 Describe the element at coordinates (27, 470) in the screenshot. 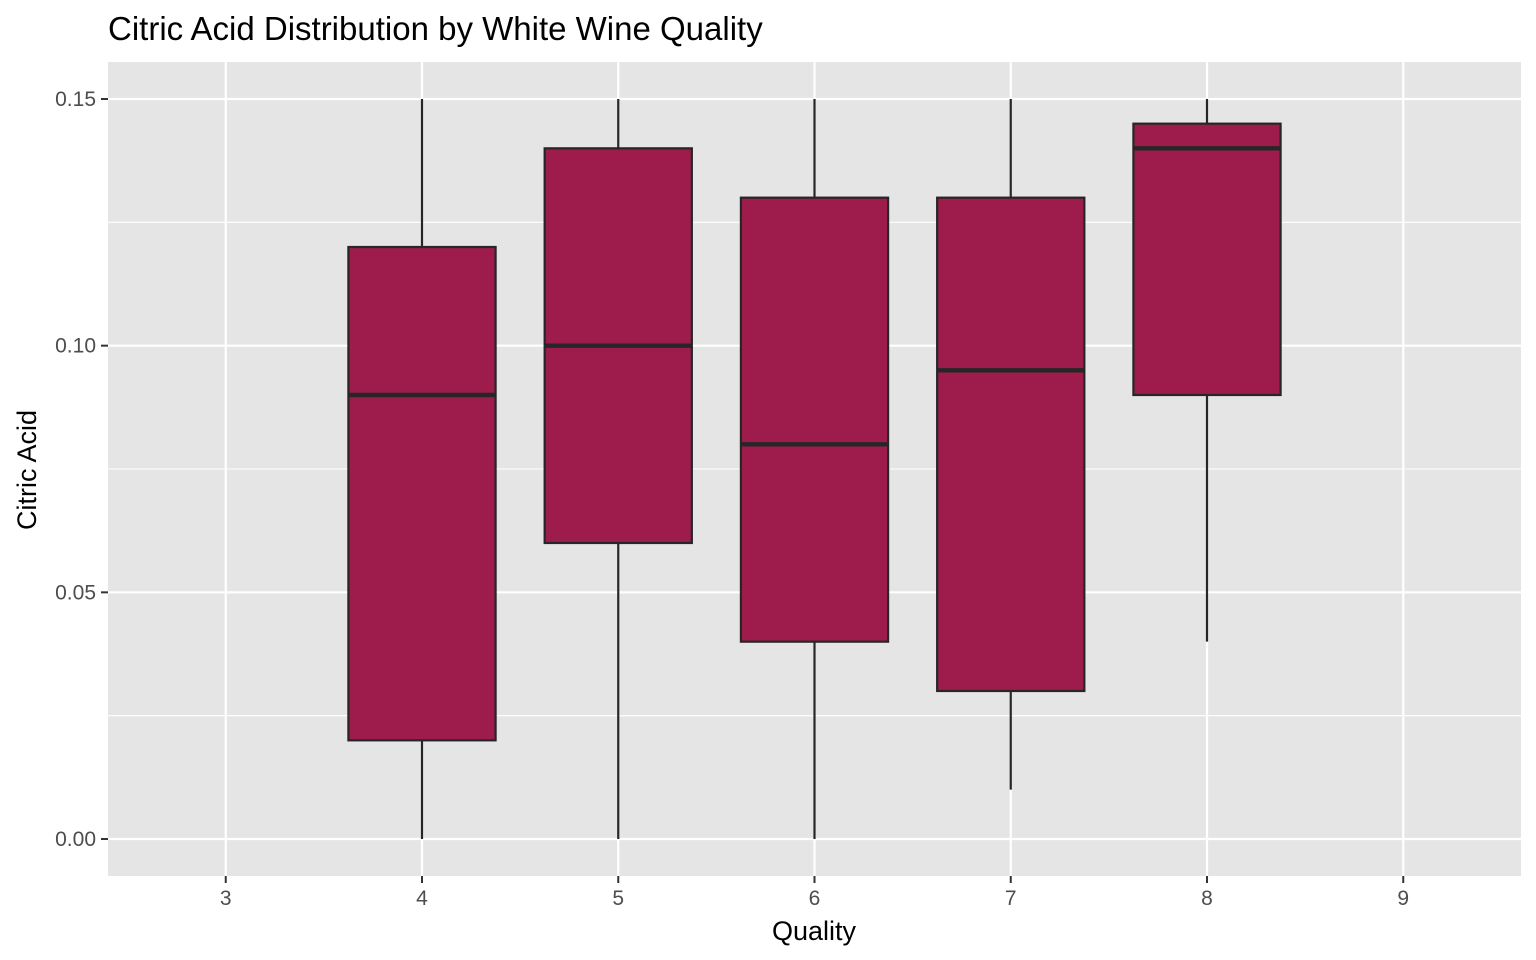

I see `y-axis-title: Citric Acid` at that location.